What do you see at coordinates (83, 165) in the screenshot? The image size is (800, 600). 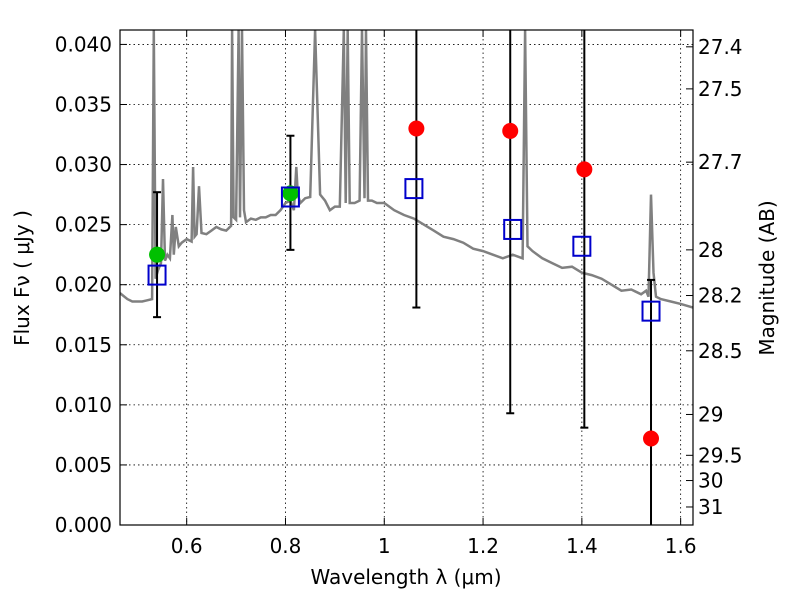 I see `y-tick-label: 0.030` at bounding box center [83, 165].